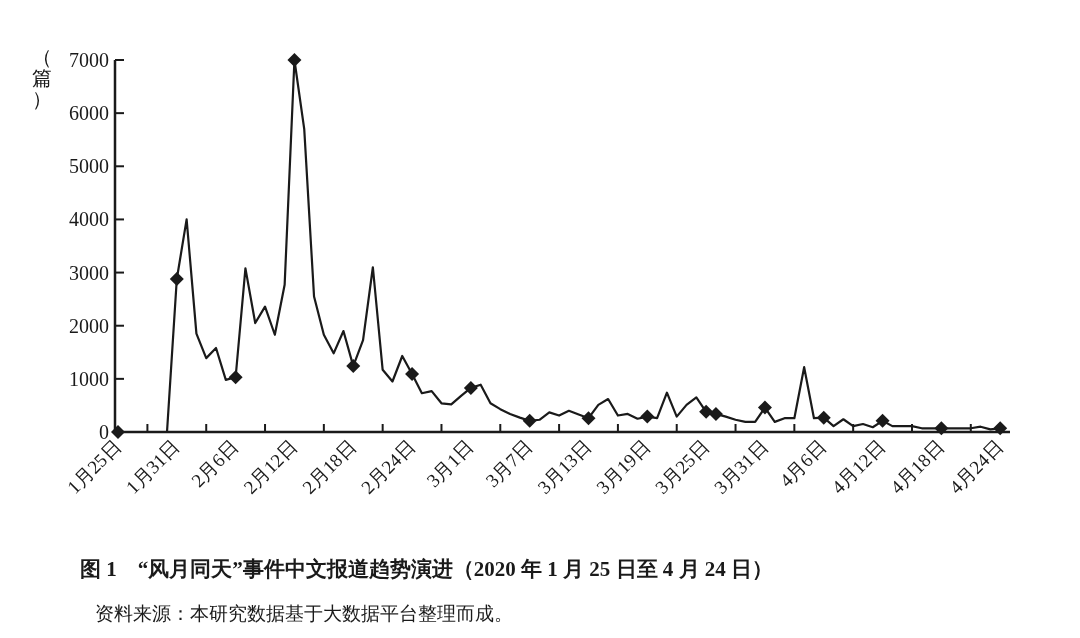 Image resolution: width=1080 pixels, height=638 pixels. Describe the element at coordinates (89, 166) in the screenshot. I see `y-tick-label: 5000` at that location.